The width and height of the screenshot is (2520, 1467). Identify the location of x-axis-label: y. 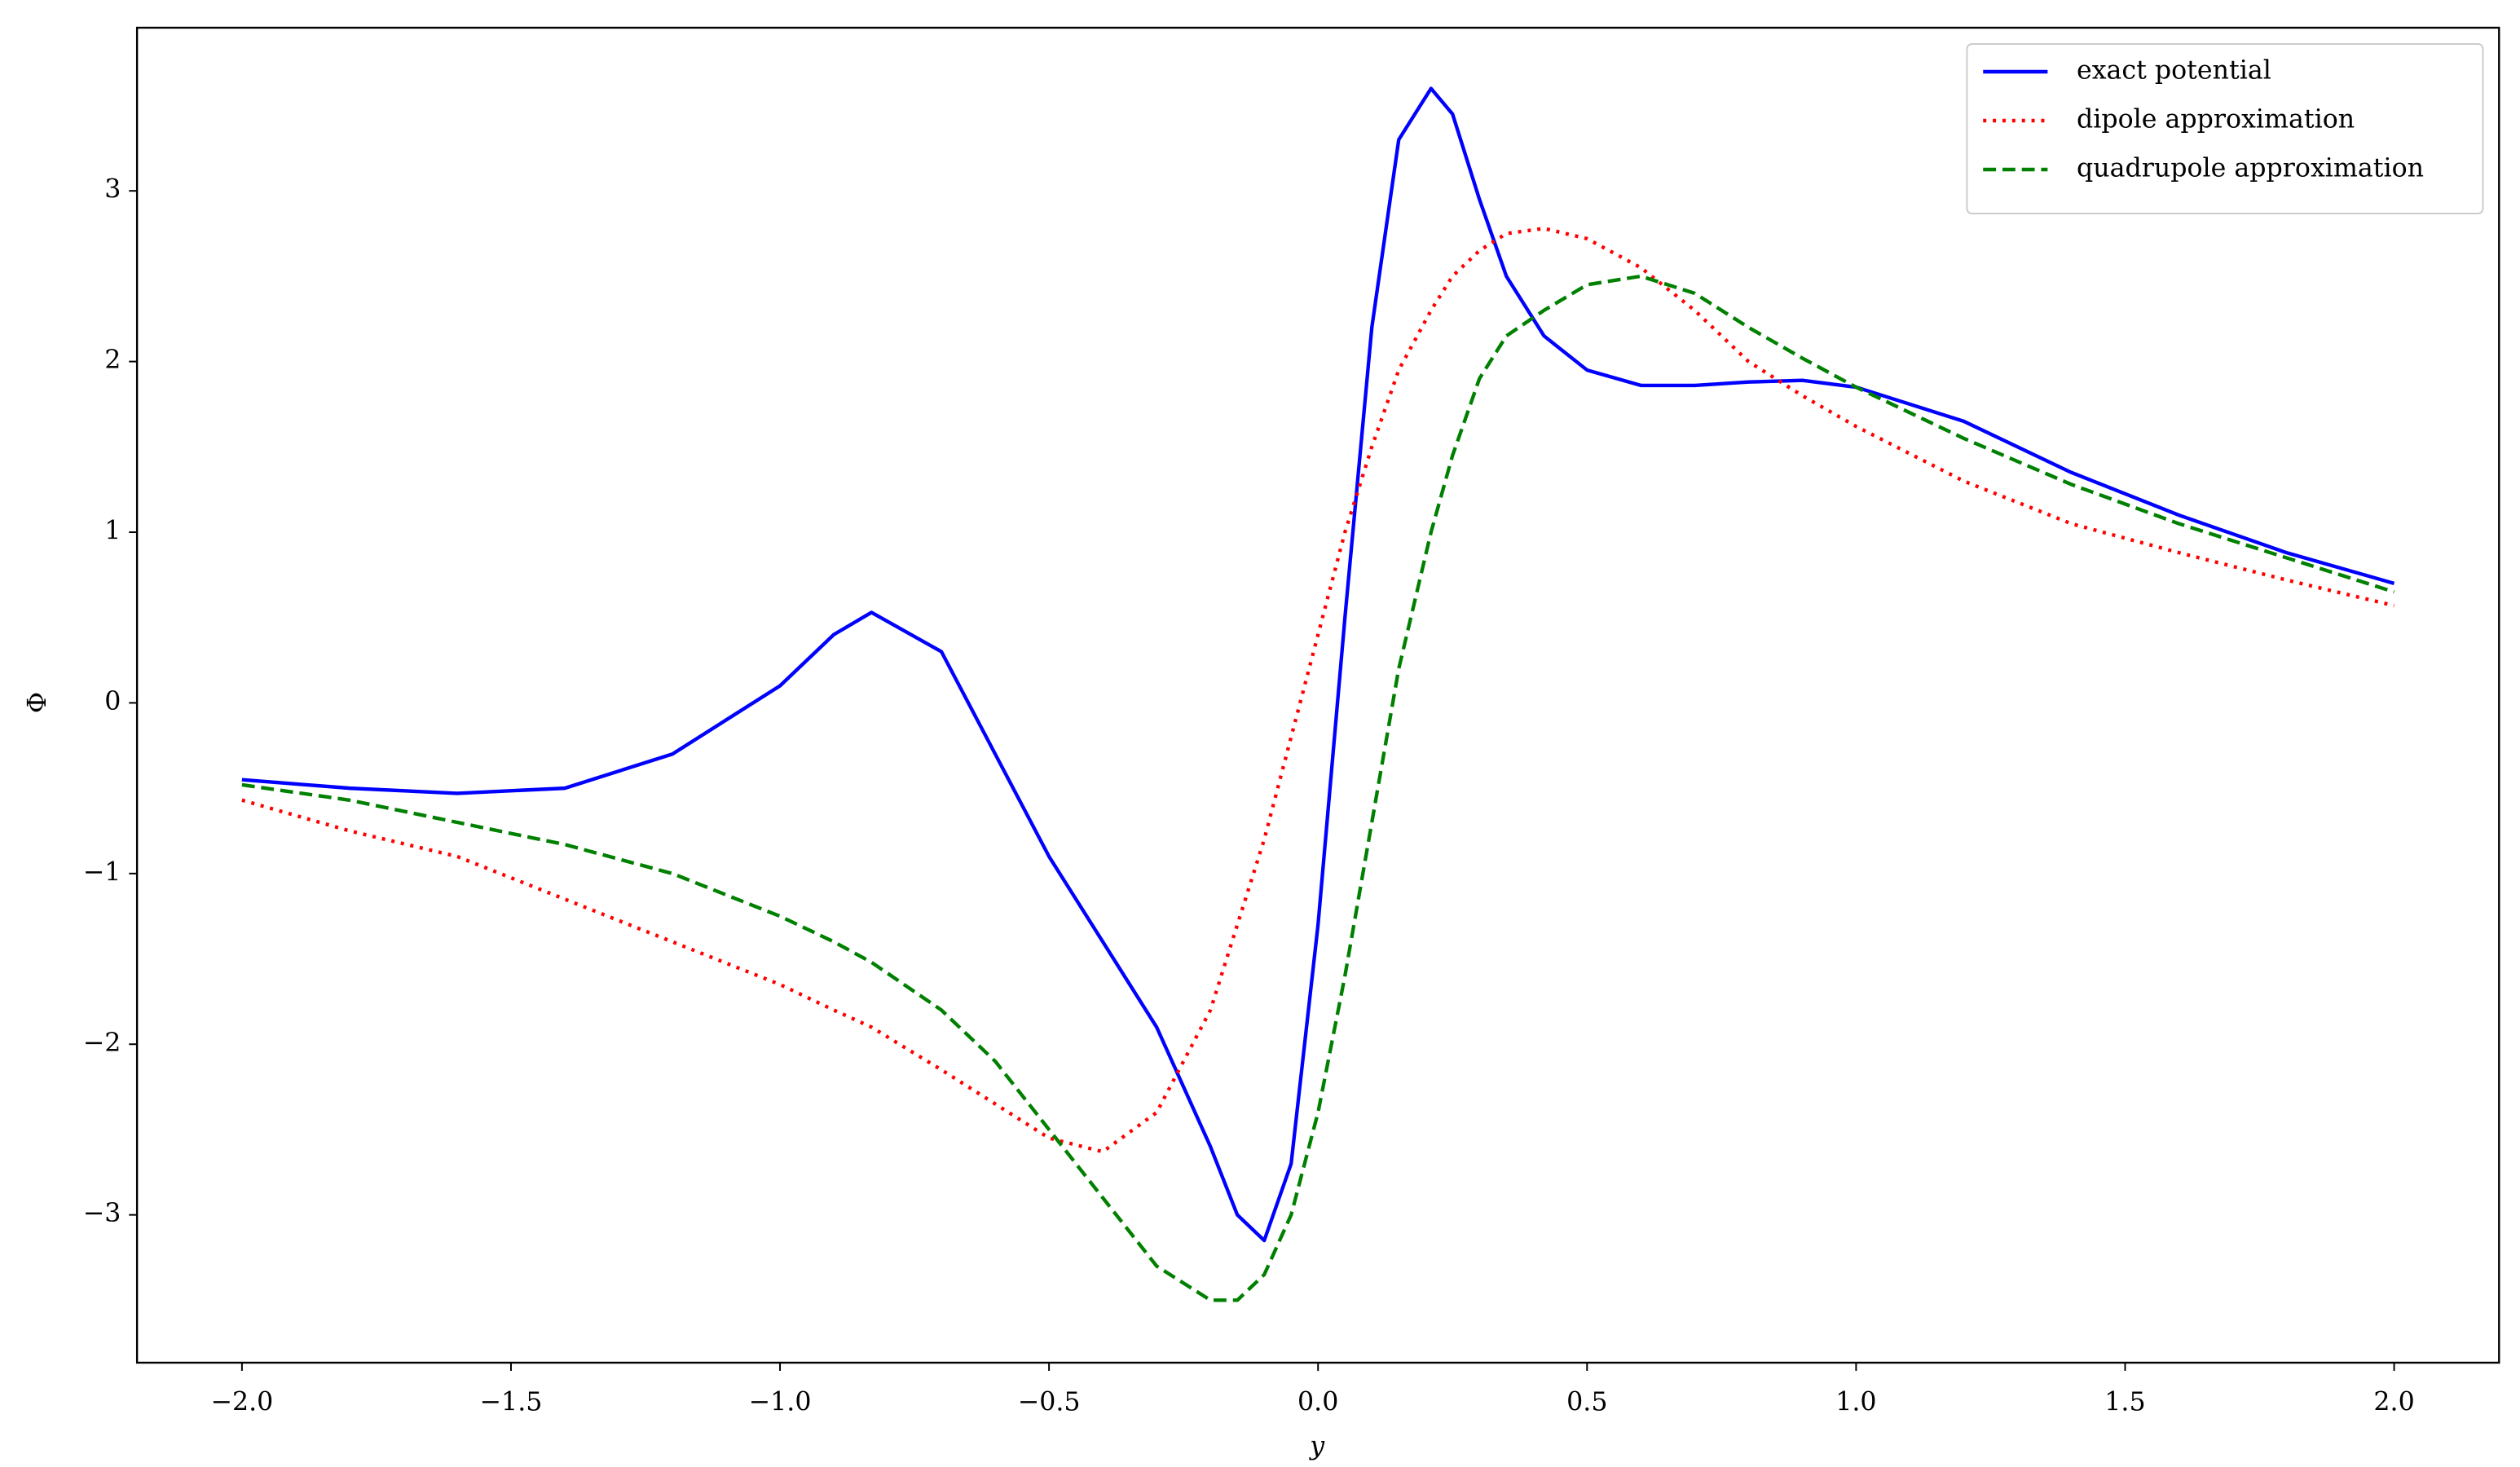
(1316, 1445).